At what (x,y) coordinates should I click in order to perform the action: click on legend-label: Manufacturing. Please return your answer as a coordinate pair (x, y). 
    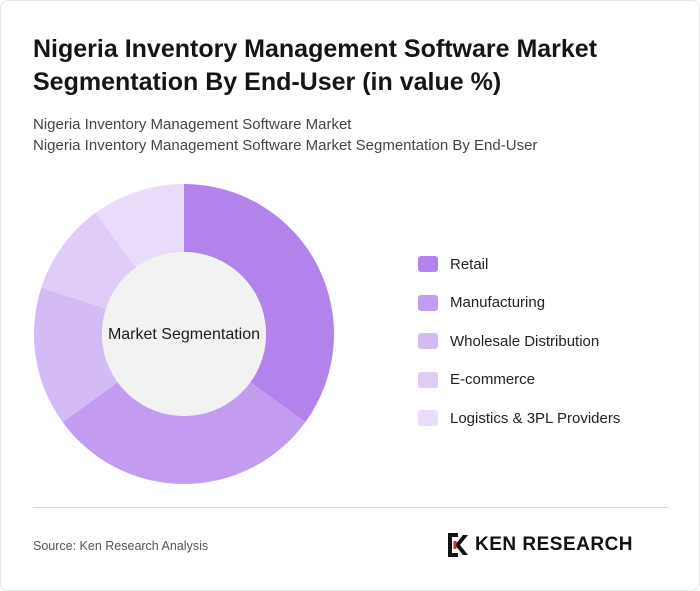
    Looking at the image, I should click on (498, 303).